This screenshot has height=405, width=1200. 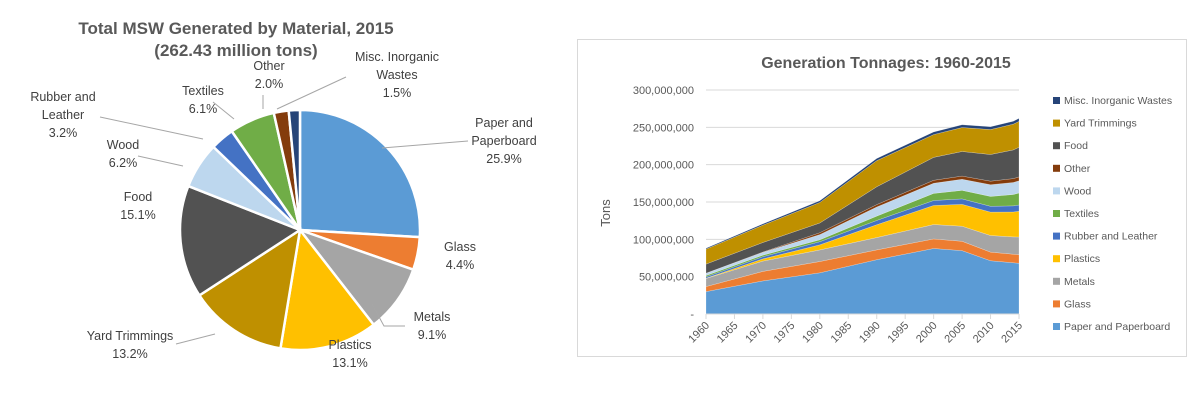 What do you see at coordinates (1111, 237) in the screenshot?
I see `legend-label: Rubber and Leather` at bounding box center [1111, 237].